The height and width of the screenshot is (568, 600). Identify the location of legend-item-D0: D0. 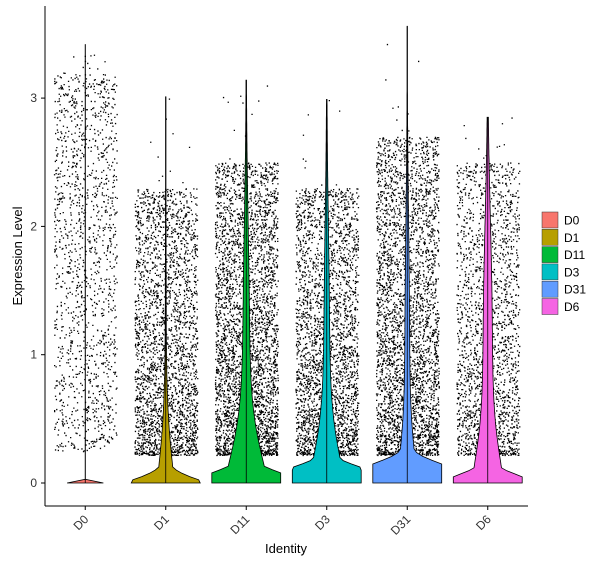
(560, 220).